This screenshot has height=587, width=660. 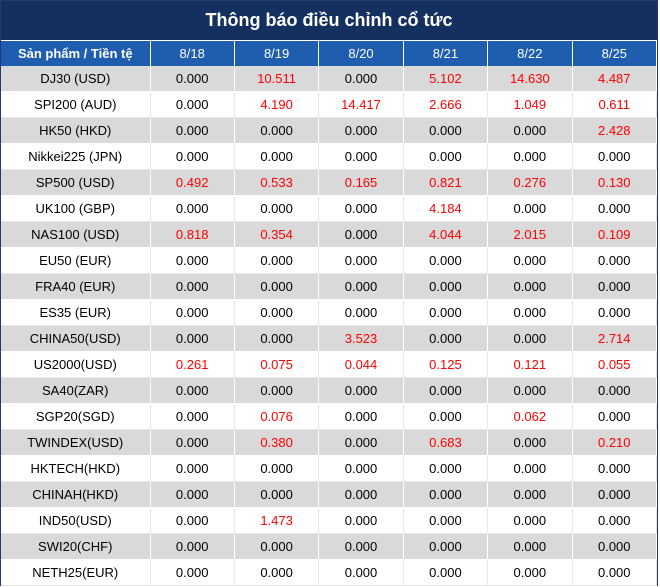 I want to click on value-cell: 0.076, so click(x=277, y=416).